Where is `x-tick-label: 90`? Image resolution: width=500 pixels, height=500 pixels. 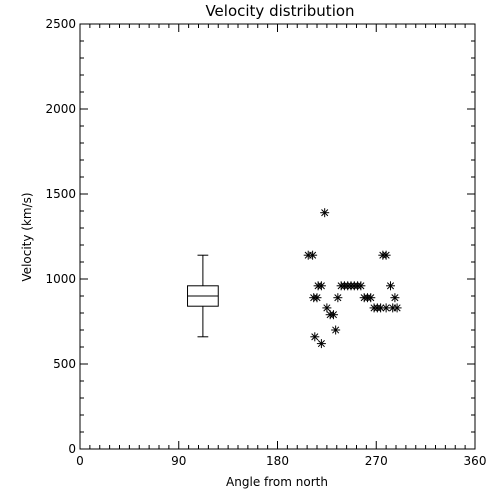
x-tick-label: 90 is located at coordinates (178, 461).